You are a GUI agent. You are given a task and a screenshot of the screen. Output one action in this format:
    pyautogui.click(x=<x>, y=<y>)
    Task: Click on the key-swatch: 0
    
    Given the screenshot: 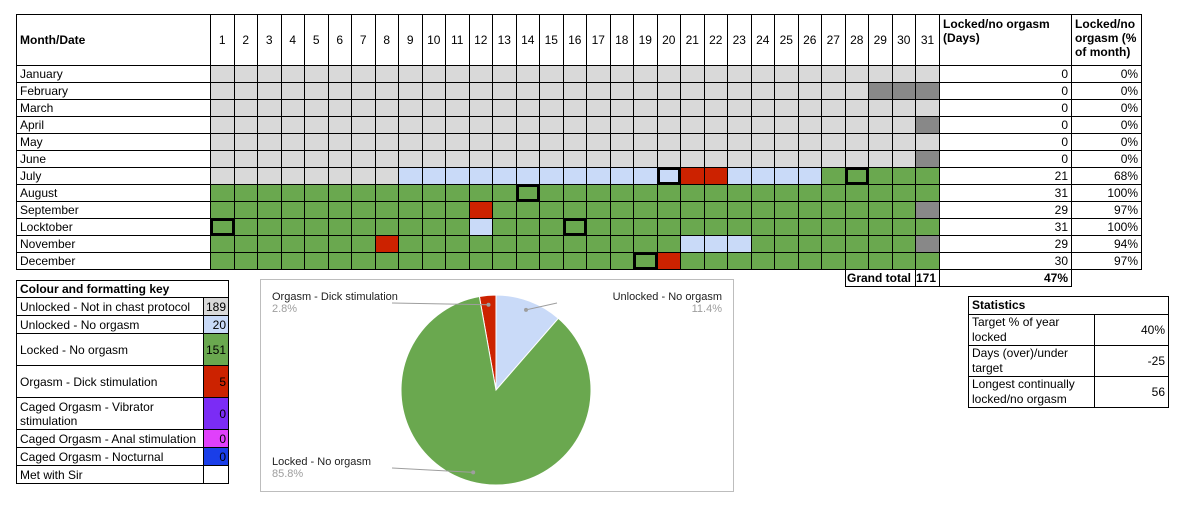 What is the action you would take?
    pyautogui.click(x=216, y=413)
    